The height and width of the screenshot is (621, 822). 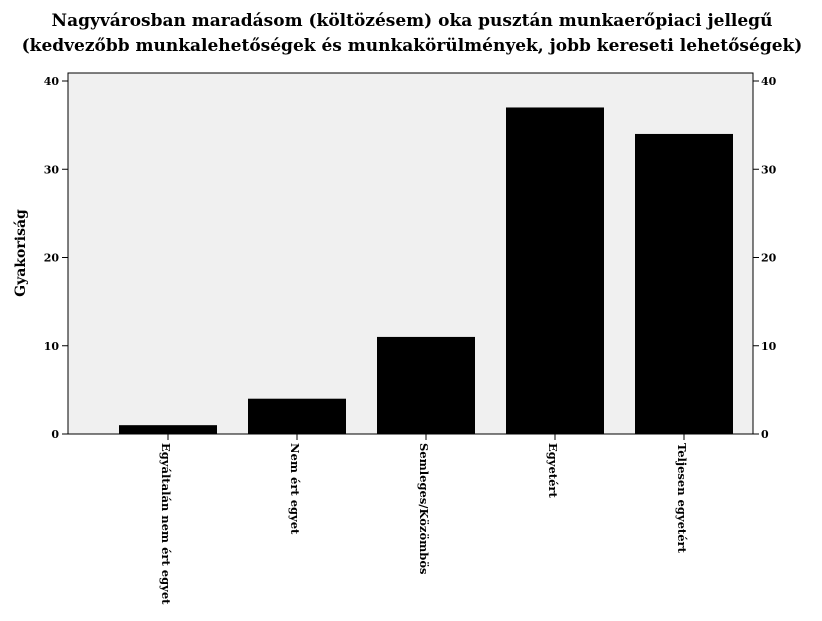 What do you see at coordinates (295, 489) in the screenshot?
I see `x-tick-label-2: Nem ért egyet` at bounding box center [295, 489].